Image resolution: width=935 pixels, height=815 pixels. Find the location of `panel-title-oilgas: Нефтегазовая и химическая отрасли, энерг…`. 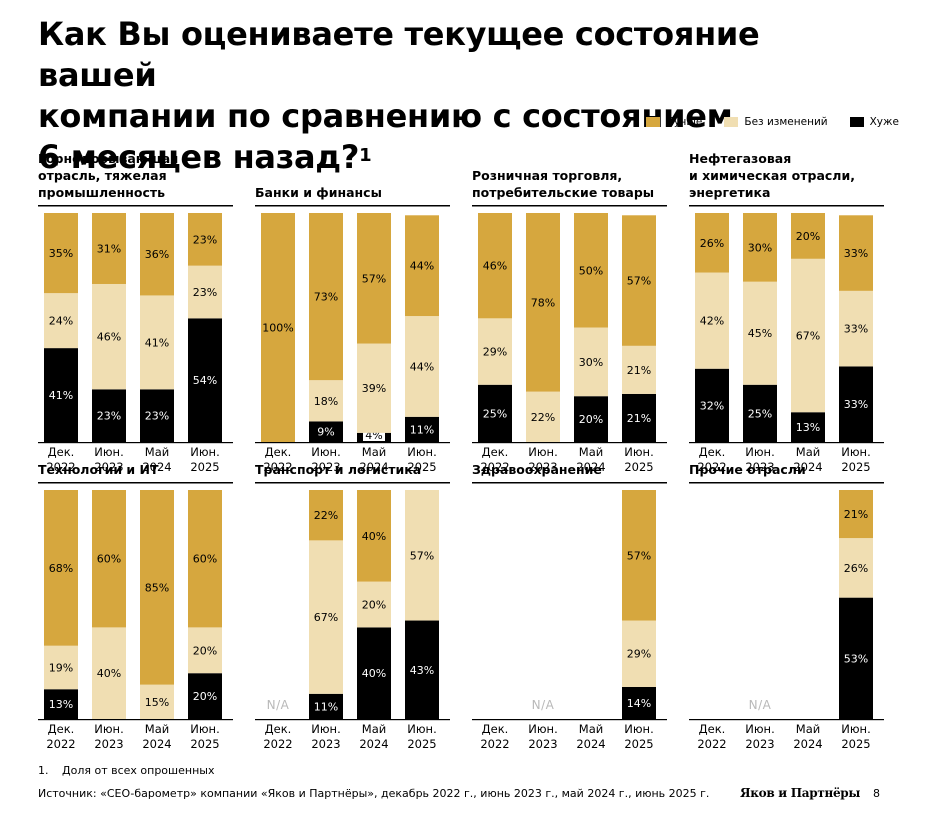

panel-title-oilgas: Нефтегазовая и химическая отрасли, энерг… is located at coordinates (772, 175).